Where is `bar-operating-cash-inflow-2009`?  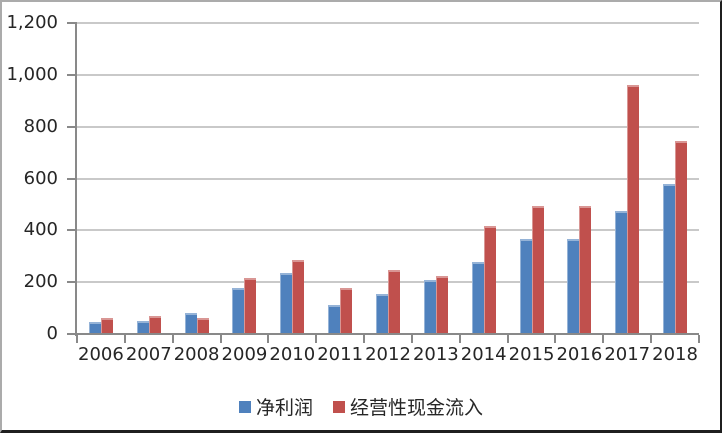 bar-operating-cash-inflow-2009 is located at coordinates (250, 306).